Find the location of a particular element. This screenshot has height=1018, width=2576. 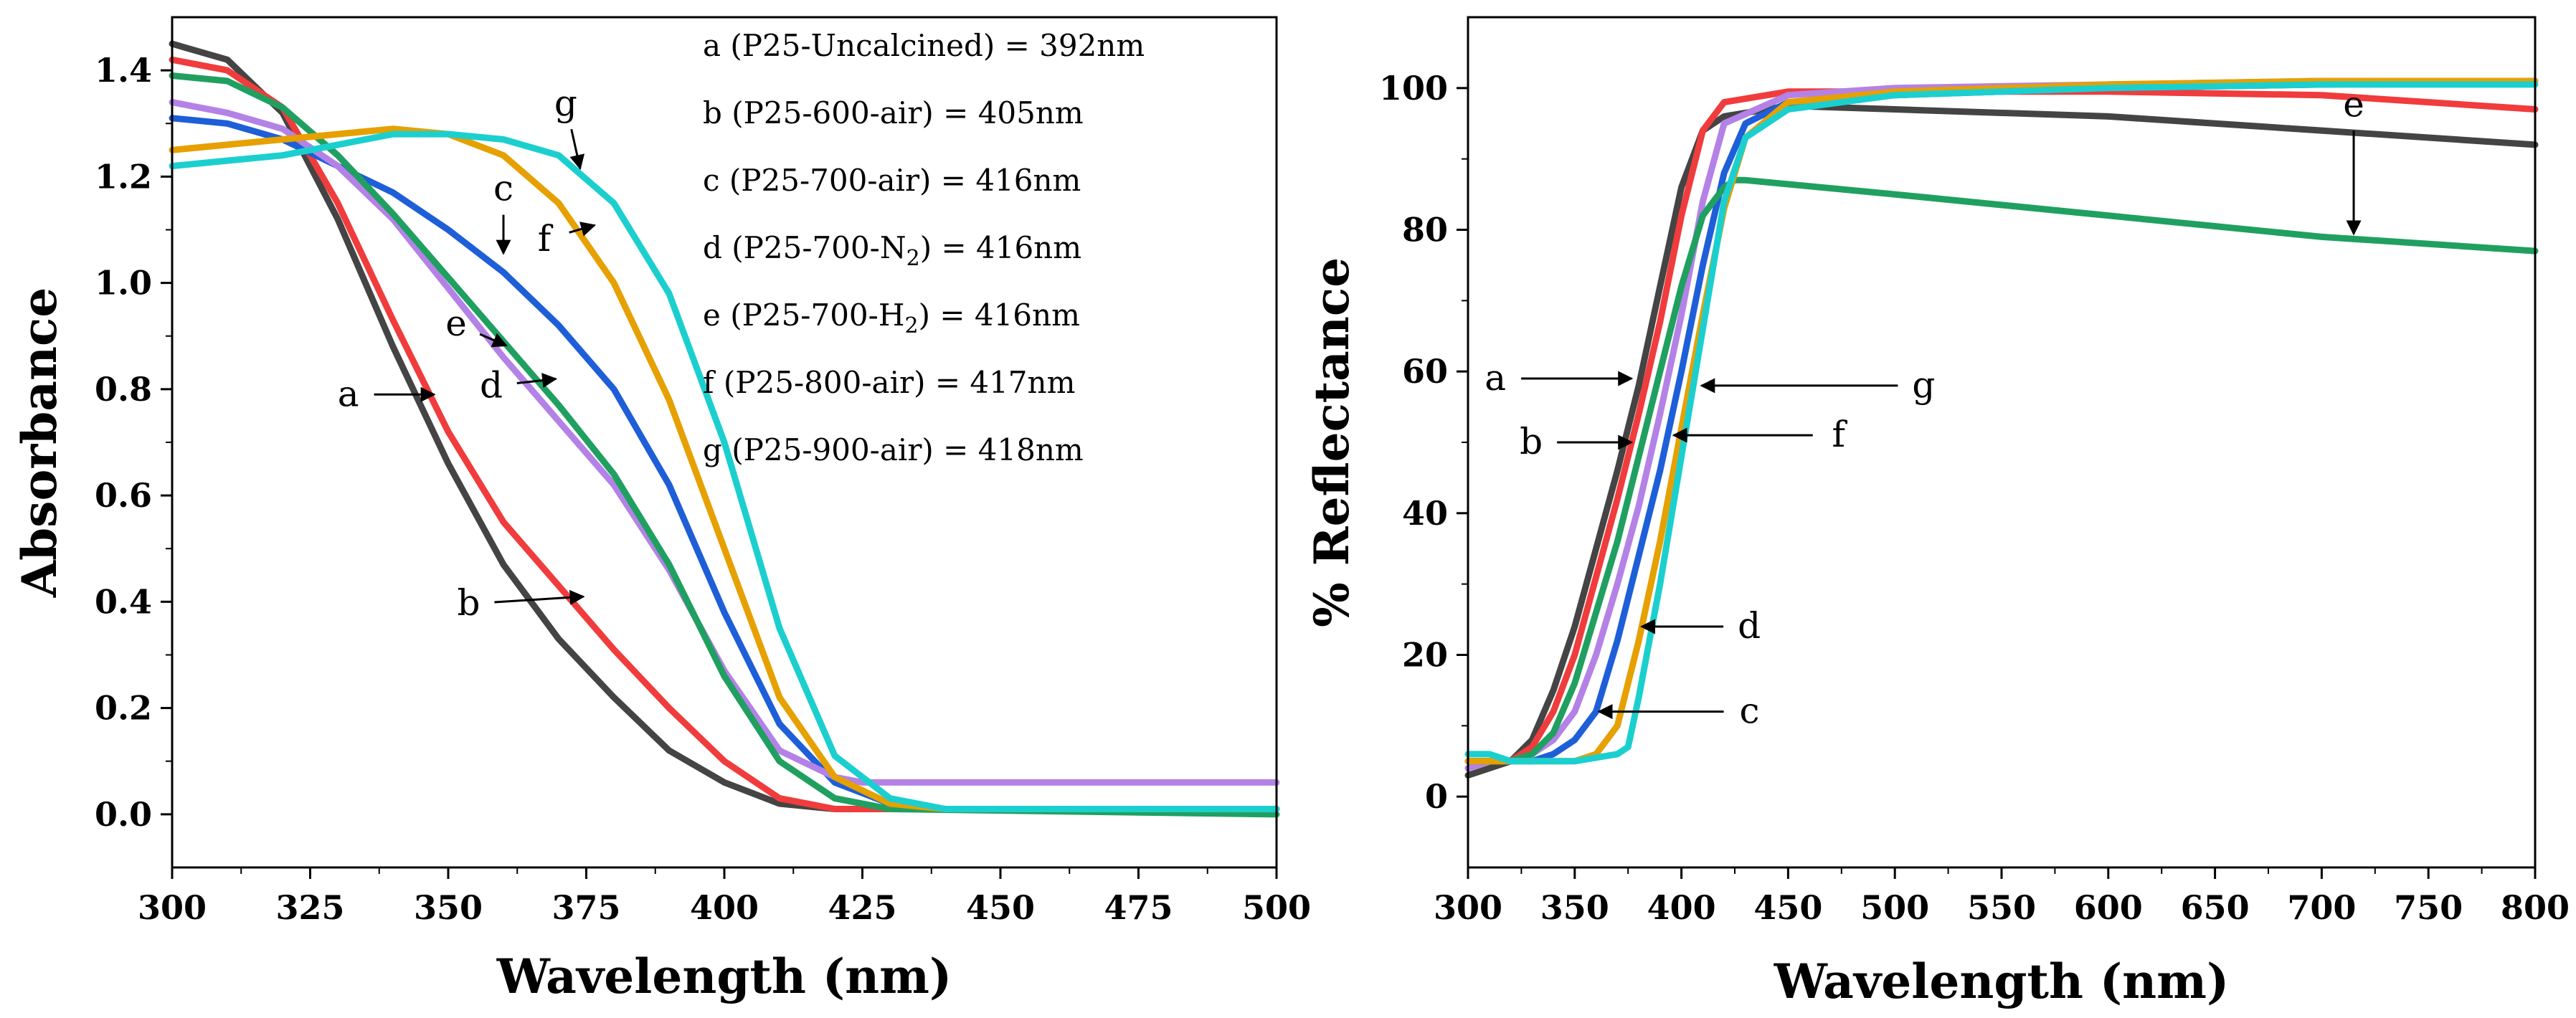

reflectance-y-tick-label: 0 is located at coordinates (1436, 796).